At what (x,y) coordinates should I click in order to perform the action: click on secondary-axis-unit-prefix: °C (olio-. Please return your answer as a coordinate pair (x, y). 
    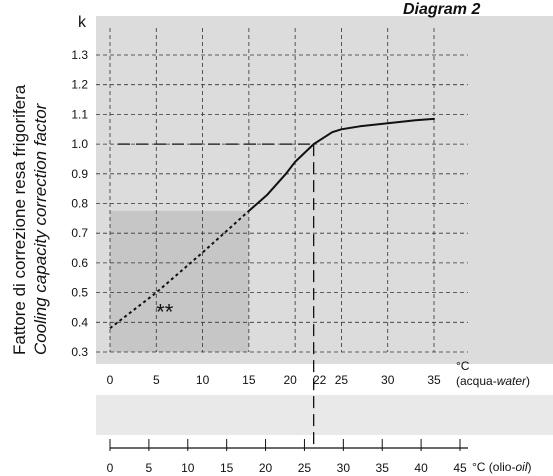
    Looking at the image, I should click on (493, 467).